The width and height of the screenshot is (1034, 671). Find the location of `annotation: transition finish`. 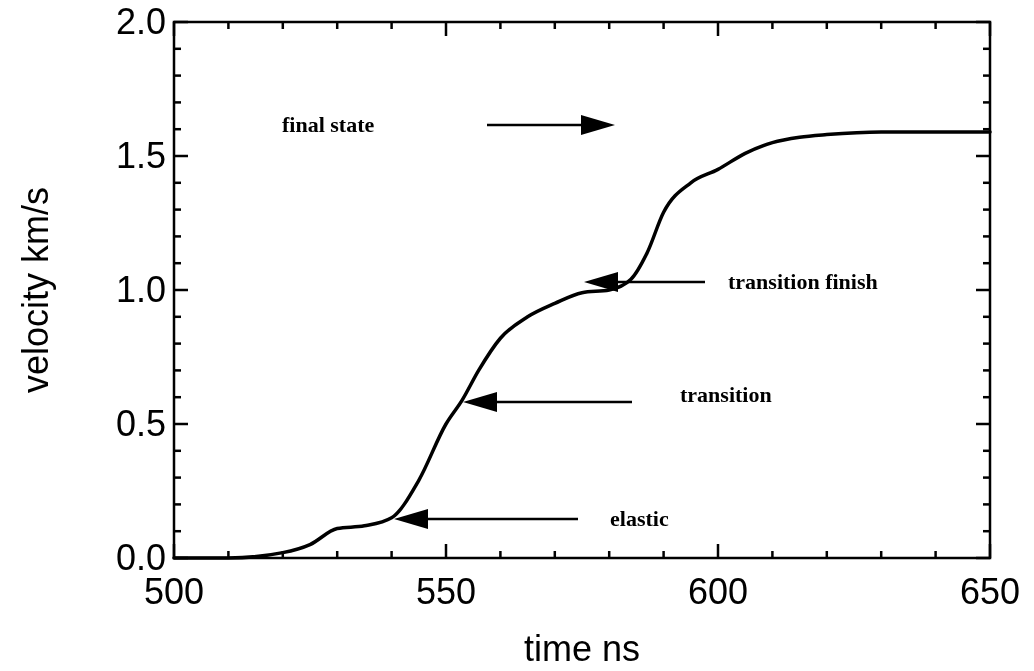

annotation: transition finish is located at coordinates (803, 281).